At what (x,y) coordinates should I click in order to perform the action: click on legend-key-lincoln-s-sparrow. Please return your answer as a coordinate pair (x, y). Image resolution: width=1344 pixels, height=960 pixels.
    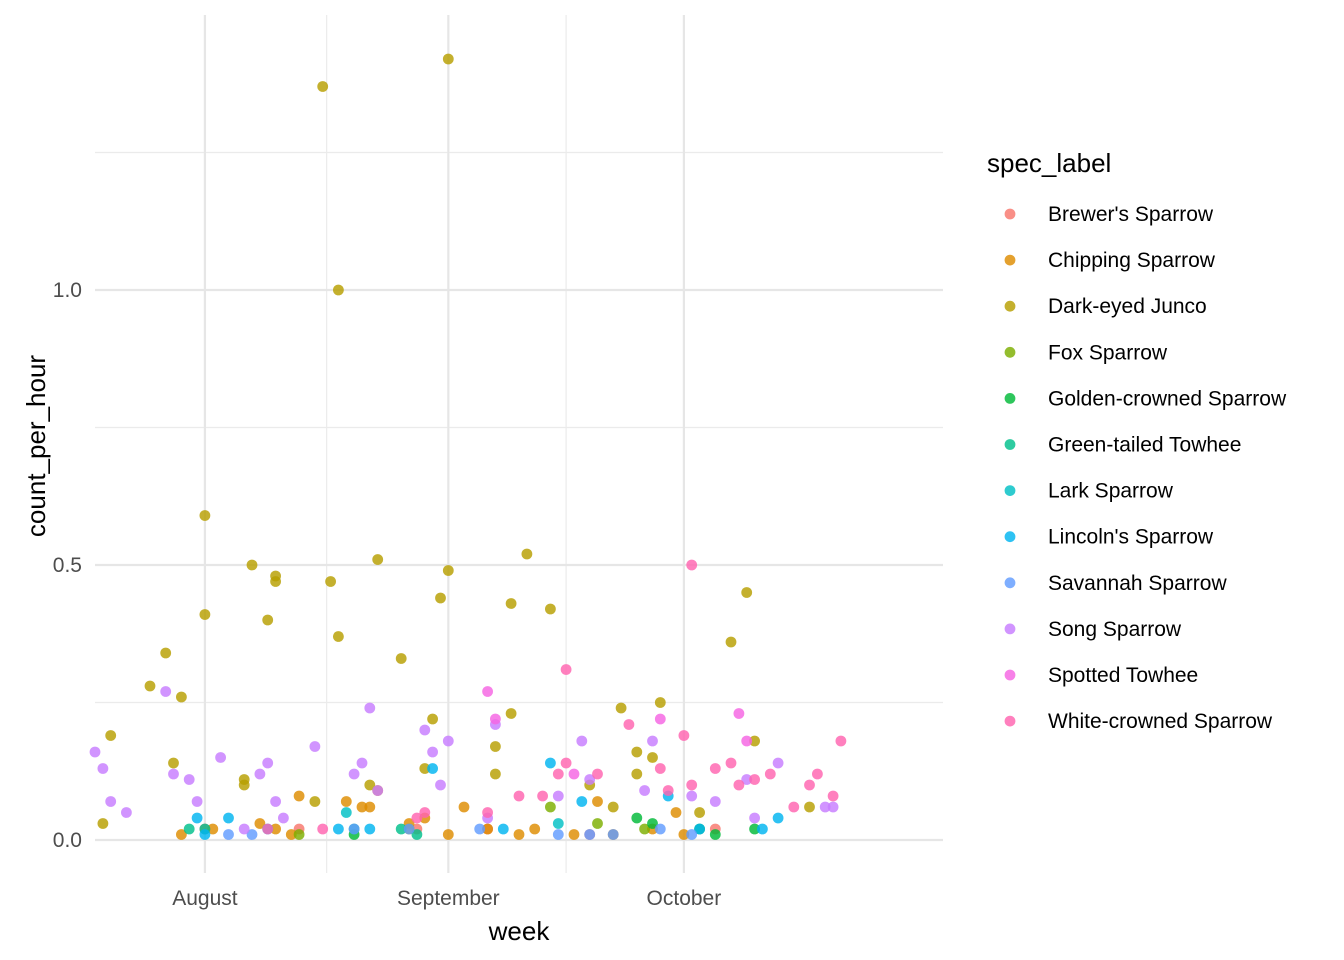
    Looking at the image, I should click on (1010, 537).